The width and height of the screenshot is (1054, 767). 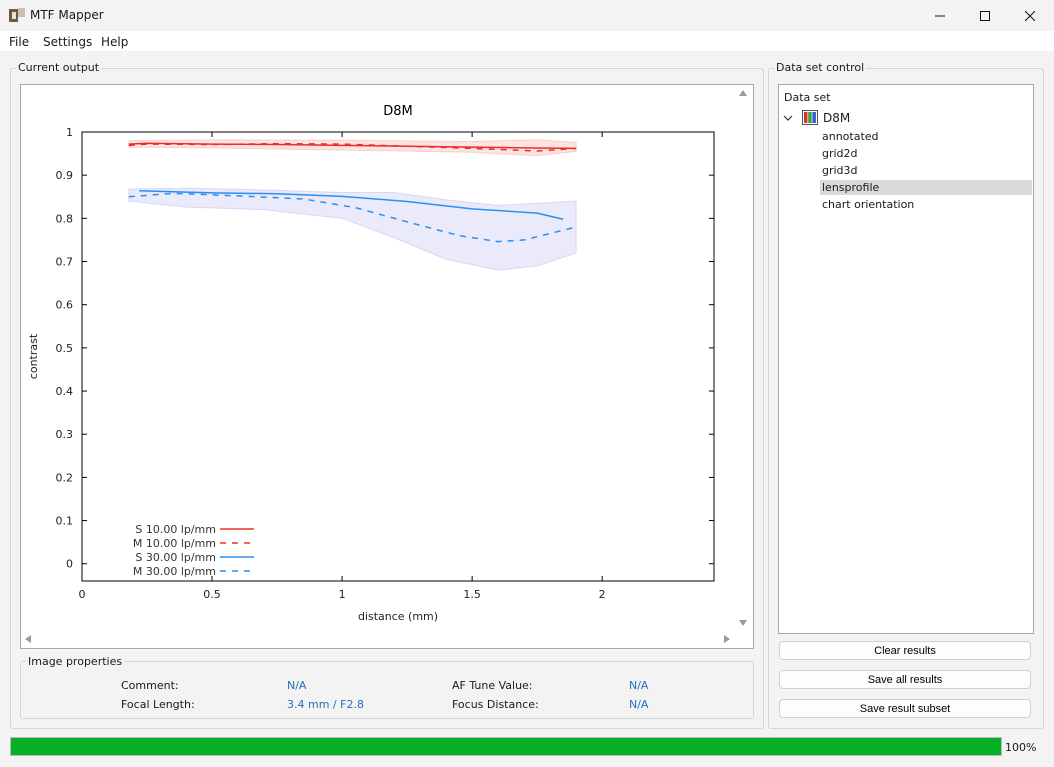 I want to click on close-icon, so click(x=1030, y=15).